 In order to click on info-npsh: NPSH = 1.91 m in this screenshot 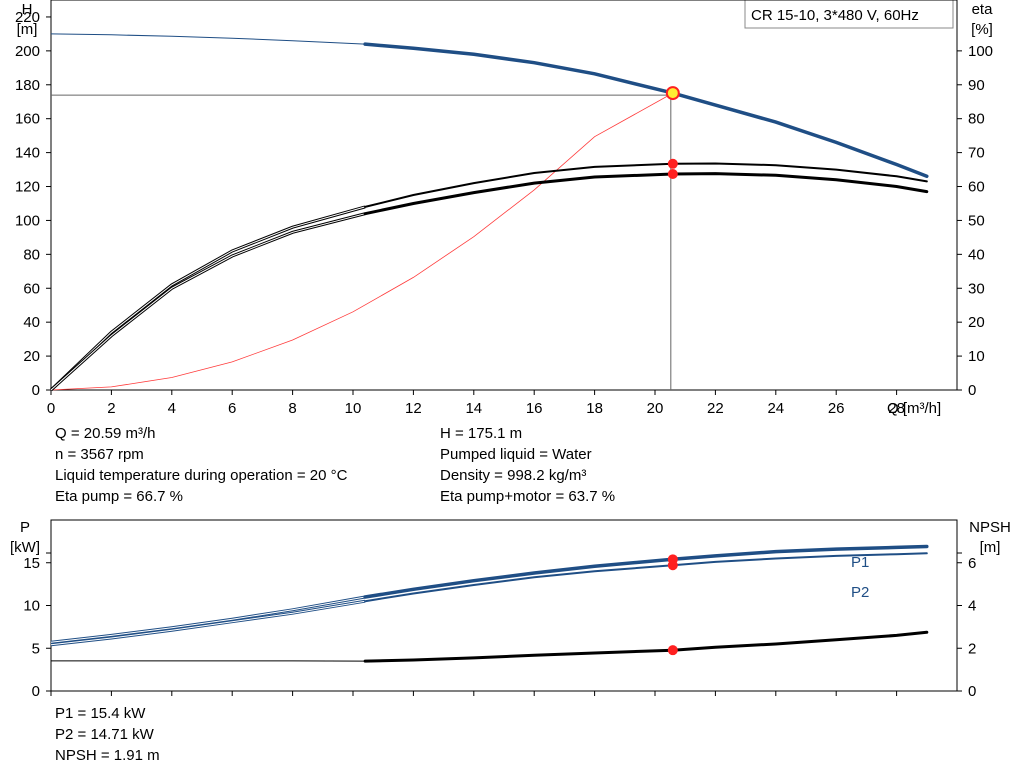, I will do `click(107, 755)`.